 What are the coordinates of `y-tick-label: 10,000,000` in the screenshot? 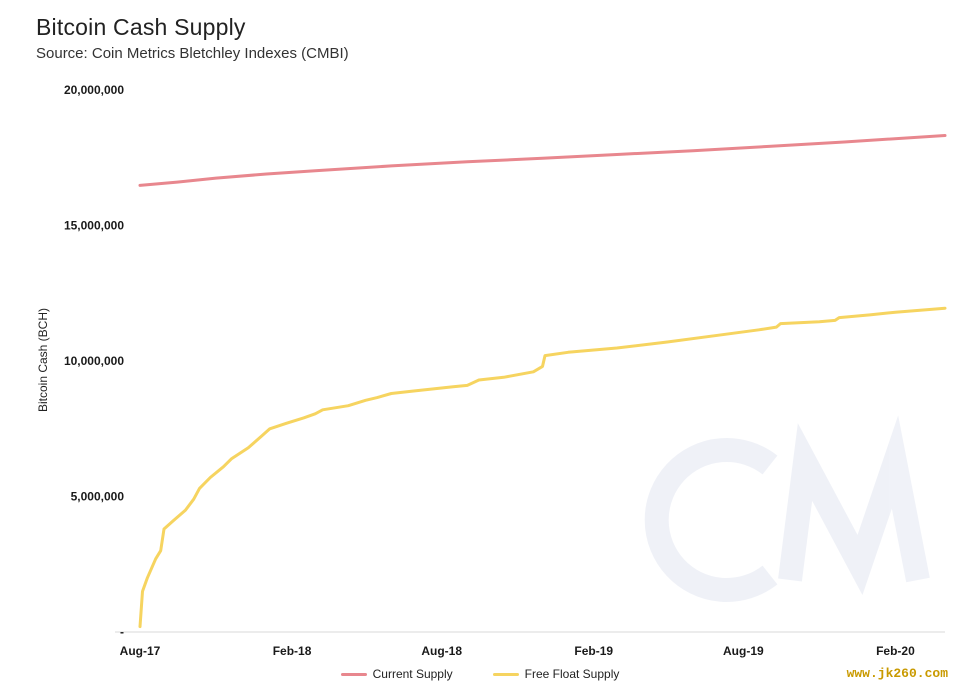 It's located at (94, 361).